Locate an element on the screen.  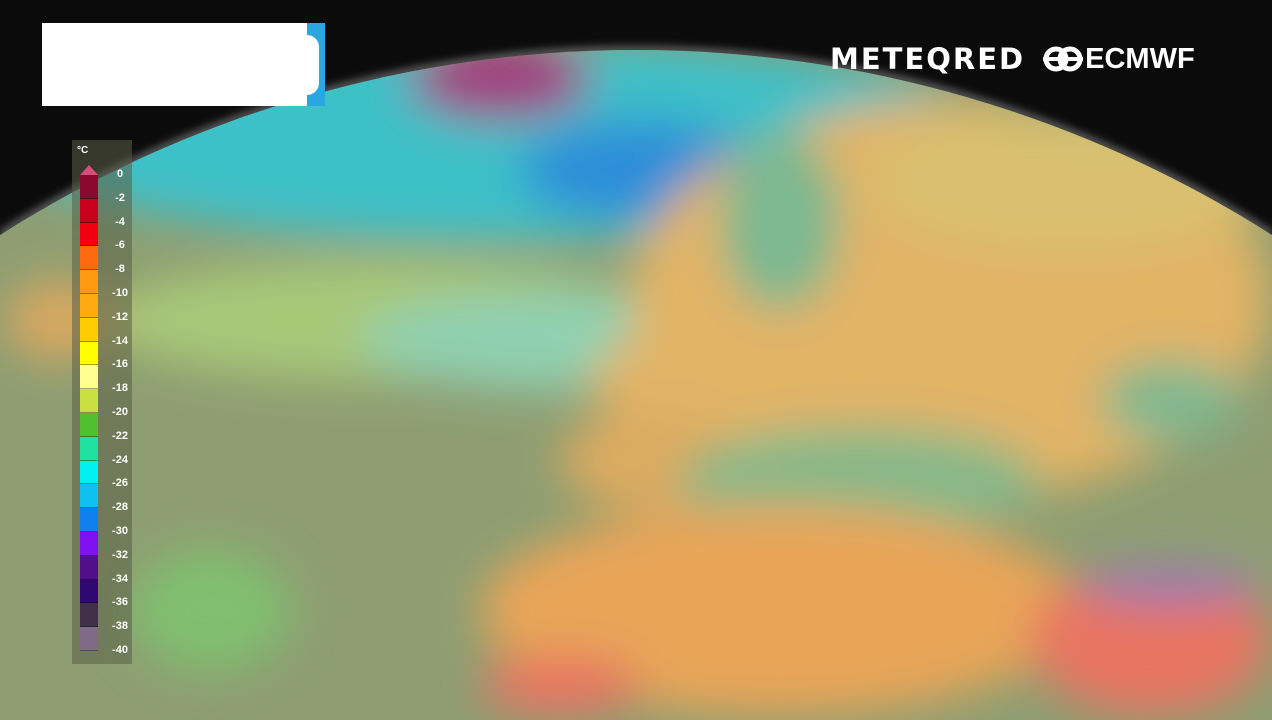
legend-label: -2 is located at coordinates (120, 197).